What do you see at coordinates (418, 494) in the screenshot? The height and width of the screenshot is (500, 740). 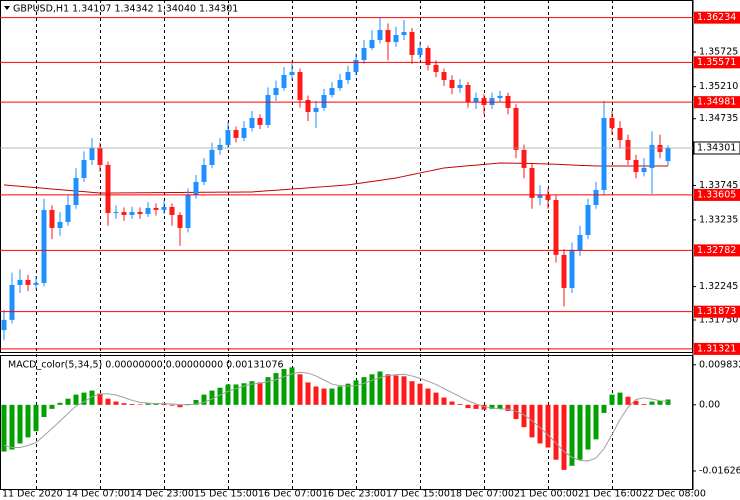 I see `x-tick-label: 17 Dec 15:00` at bounding box center [418, 494].